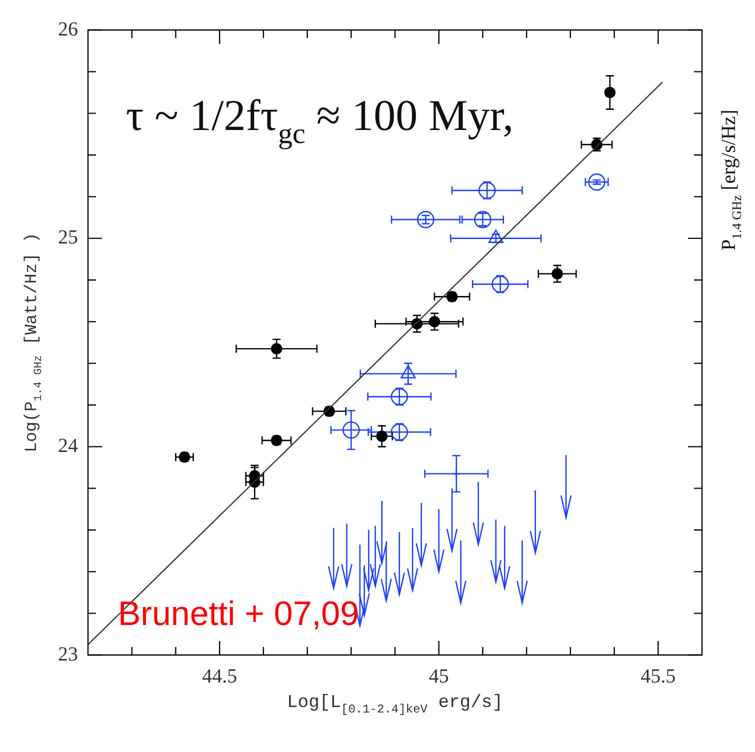  I want to click on text: P1.4 GHz [erg/s/Hz], so click(731, 180).